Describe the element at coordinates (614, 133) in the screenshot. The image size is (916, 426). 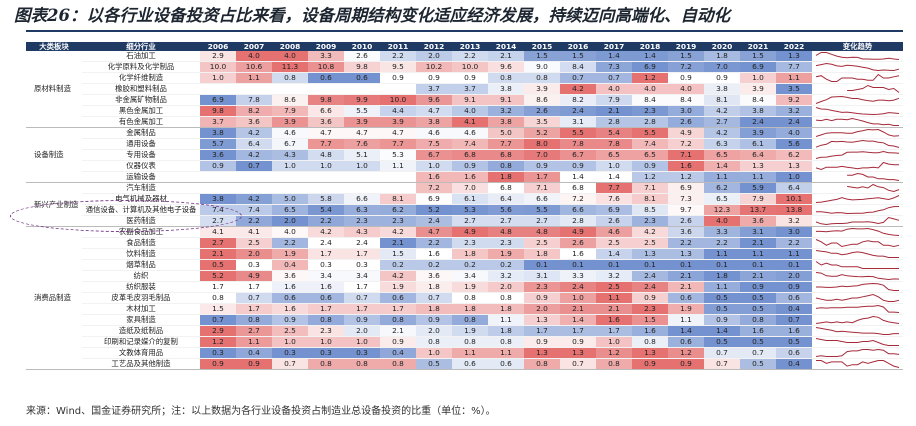
I see `value-cell: 5.4` at that location.